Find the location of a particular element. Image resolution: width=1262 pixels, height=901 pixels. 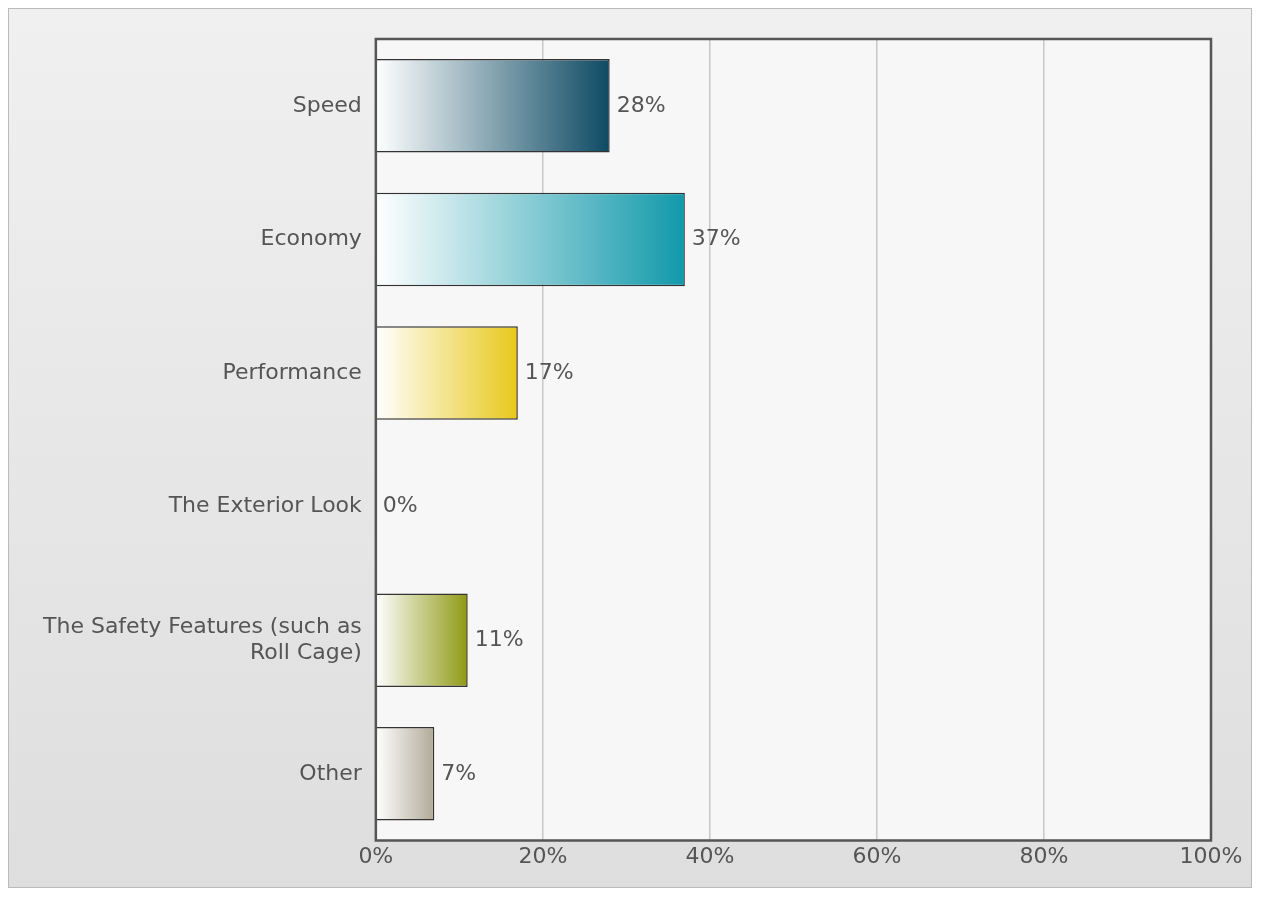

x-tick-label: 100% is located at coordinates (1211, 855).